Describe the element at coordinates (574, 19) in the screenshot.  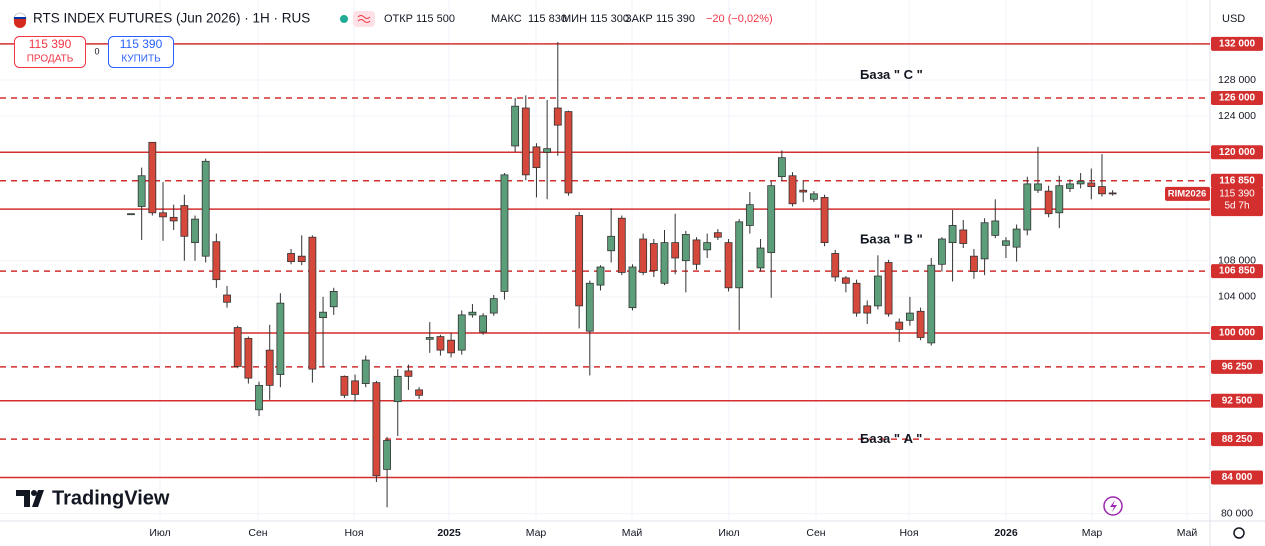
I see `low-label: МИН` at that location.